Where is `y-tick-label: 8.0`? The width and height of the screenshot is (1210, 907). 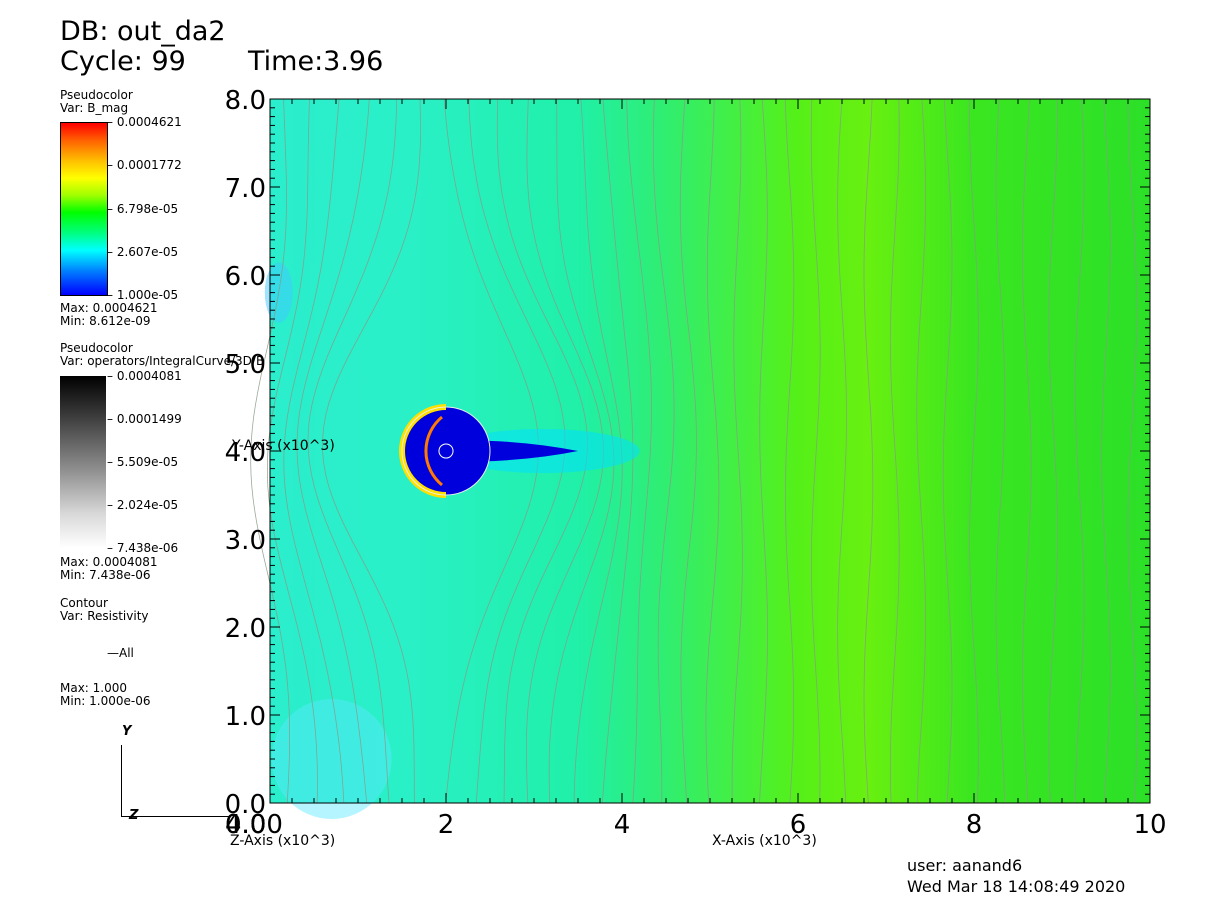 y-tick-label: 8.0 is located at coordinates (245, 101).